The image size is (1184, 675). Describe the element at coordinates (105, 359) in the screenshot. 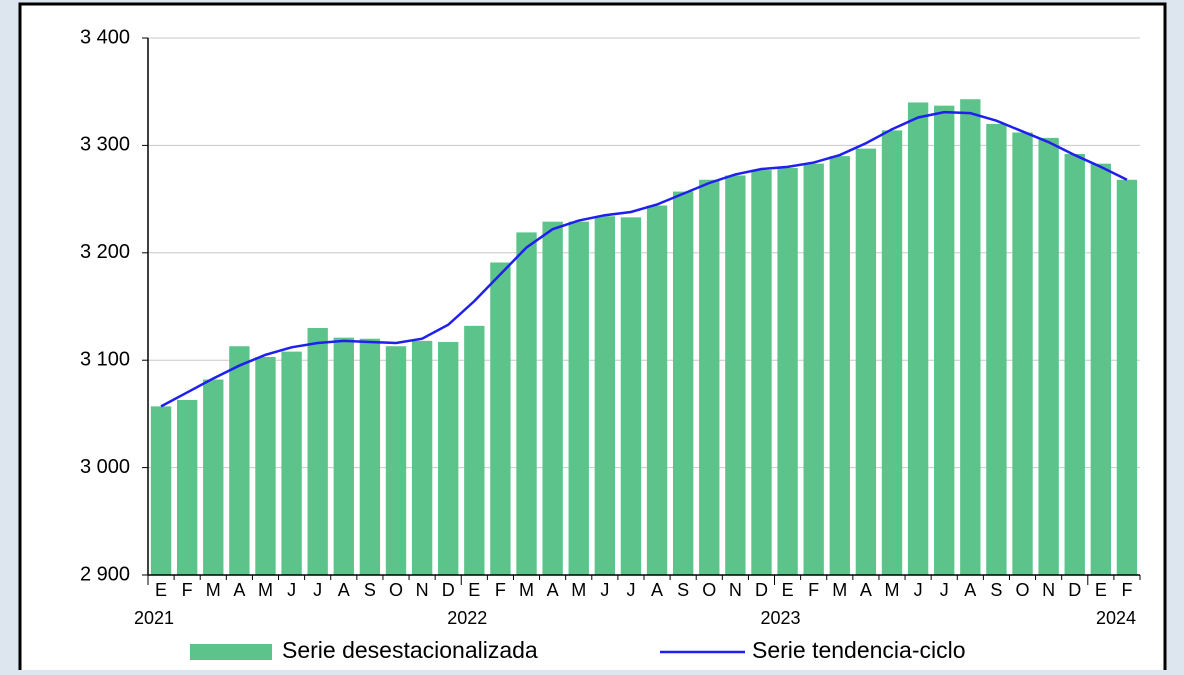

I see `y-tick-label: 3 100` at that location.